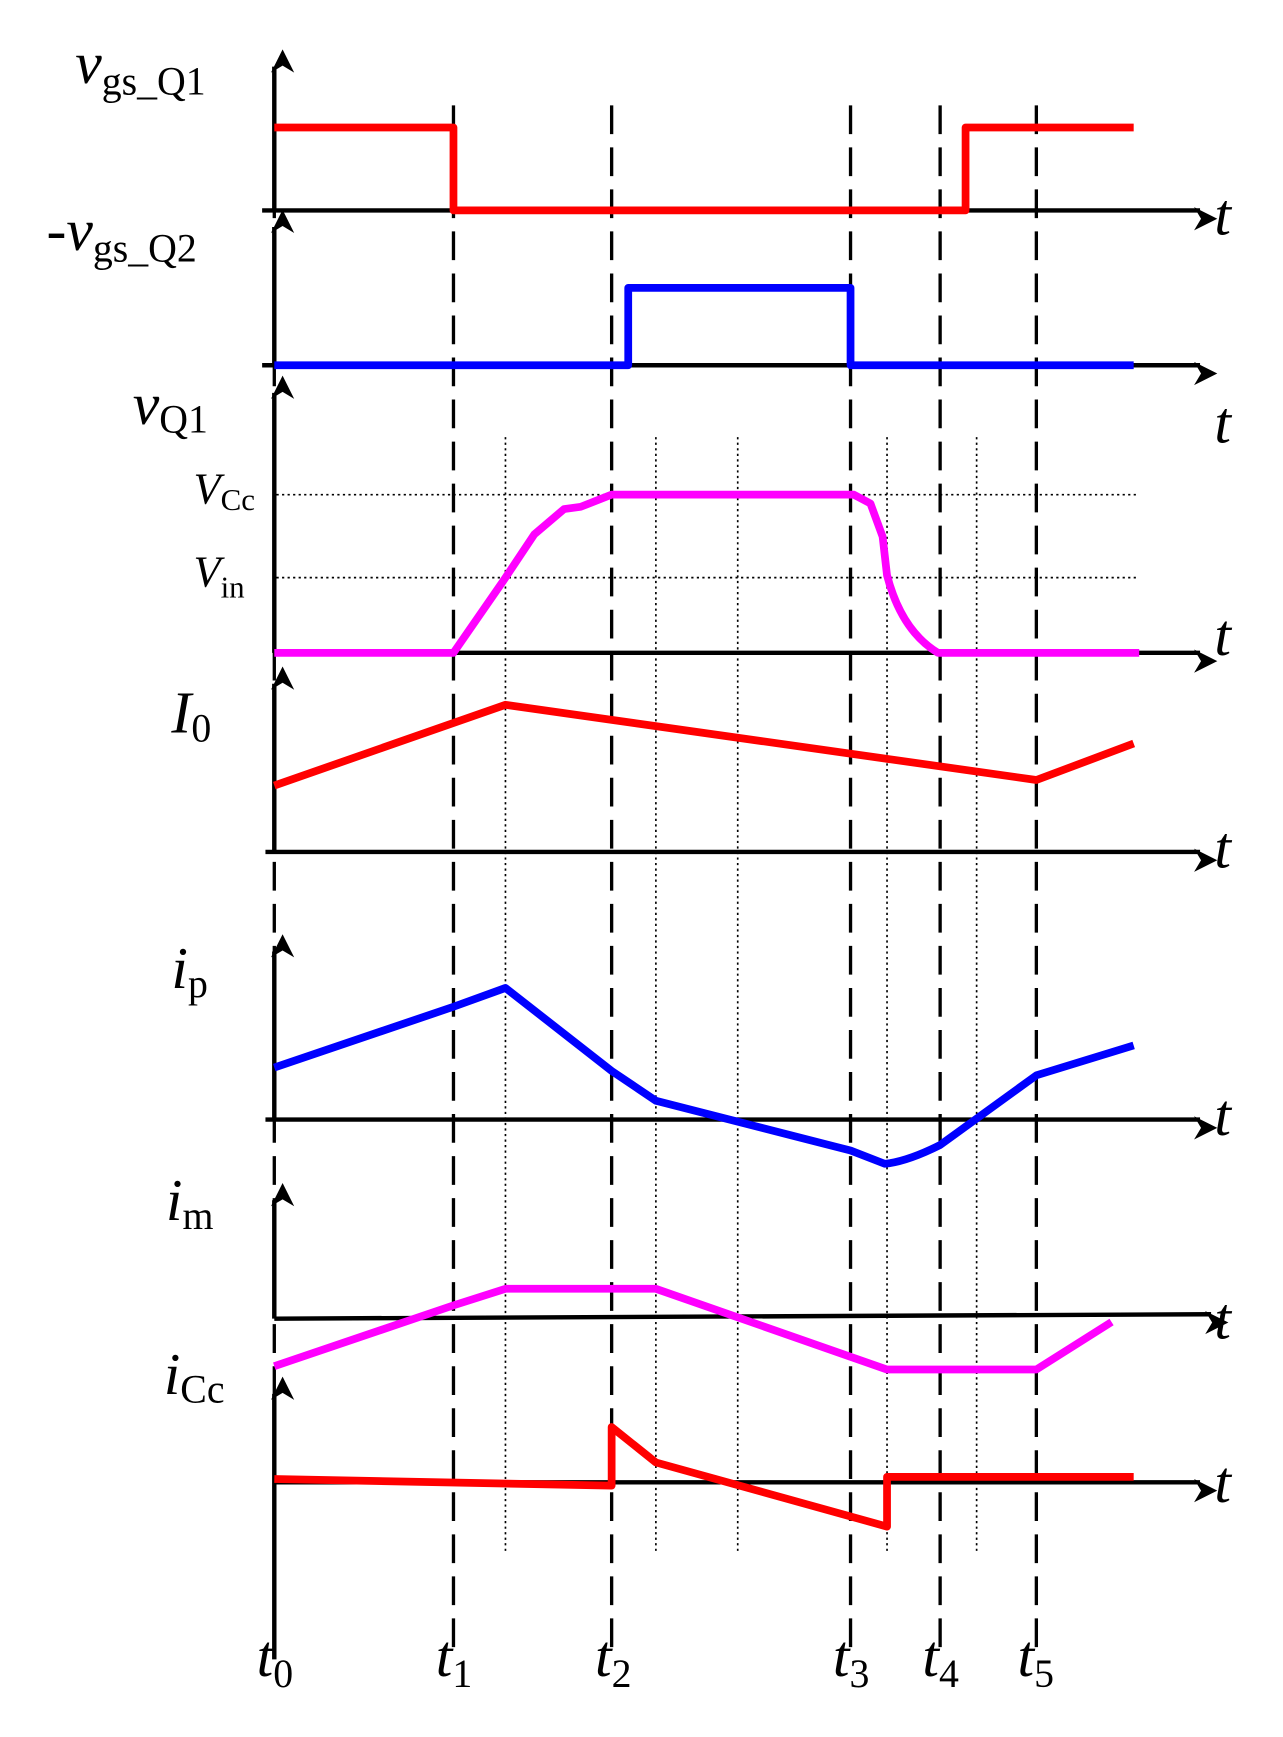  I want to click on signal-label: -vgs_Q2, so click(121, 233).